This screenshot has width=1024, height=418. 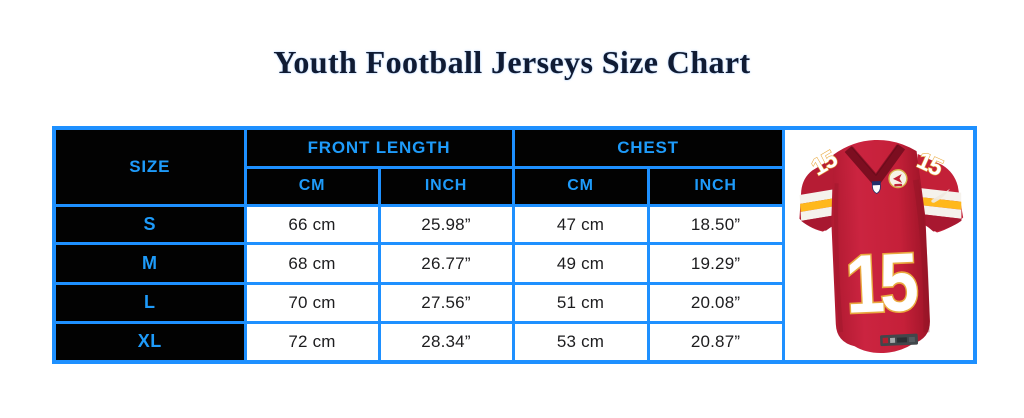 What do you see at coordinates (149, 303) in the screenshot?
I see `size-label-l: L` at bounding box center [149, 303].